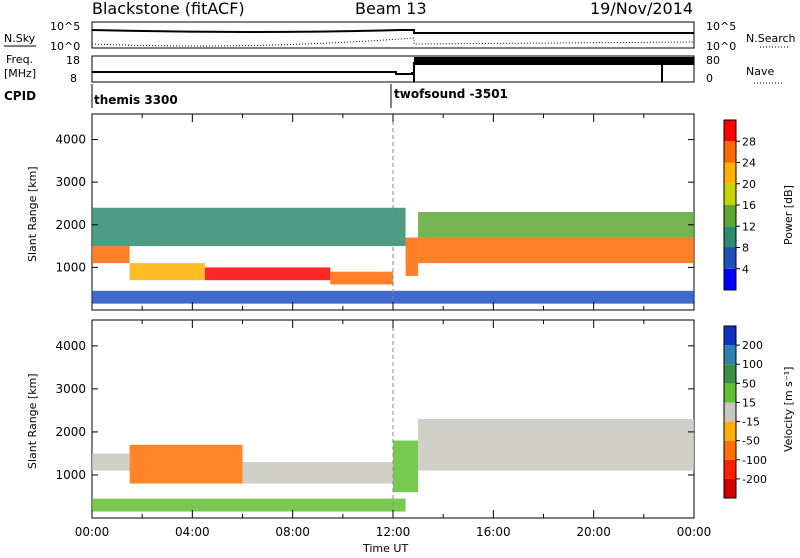  I want to click on beam-label: Beam 13, so click(391, 9).